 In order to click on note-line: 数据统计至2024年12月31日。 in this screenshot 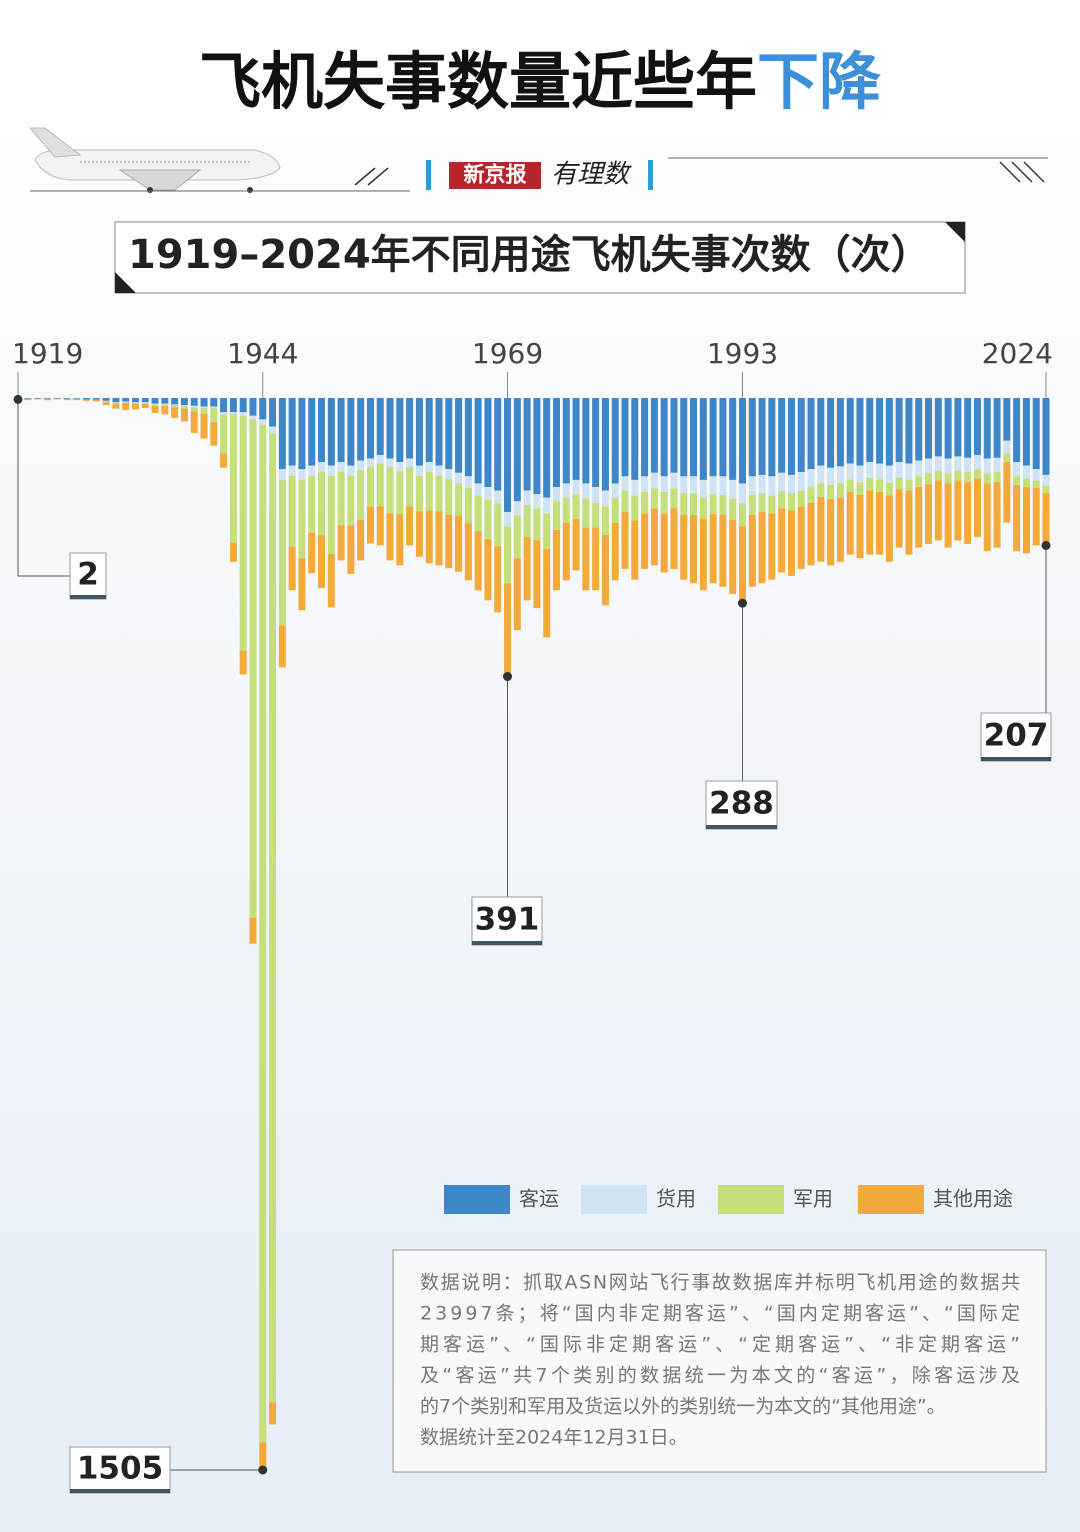, I will do `click(554, 1438)`.